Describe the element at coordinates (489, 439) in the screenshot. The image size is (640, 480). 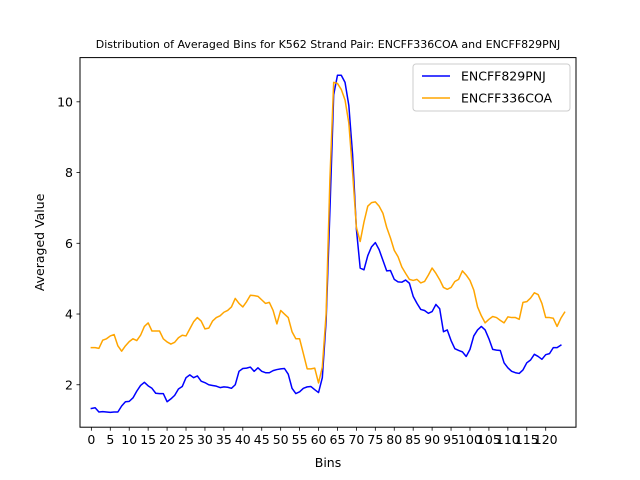
I see `x-tick-label: 105` at that location.